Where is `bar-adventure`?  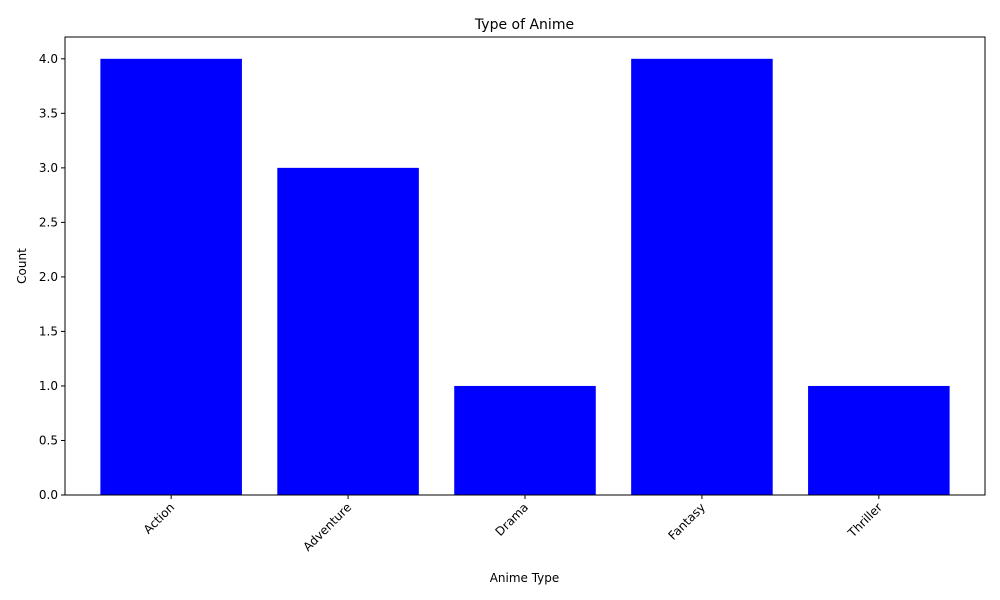 bar-adventure is located at coordinates (348, 331).